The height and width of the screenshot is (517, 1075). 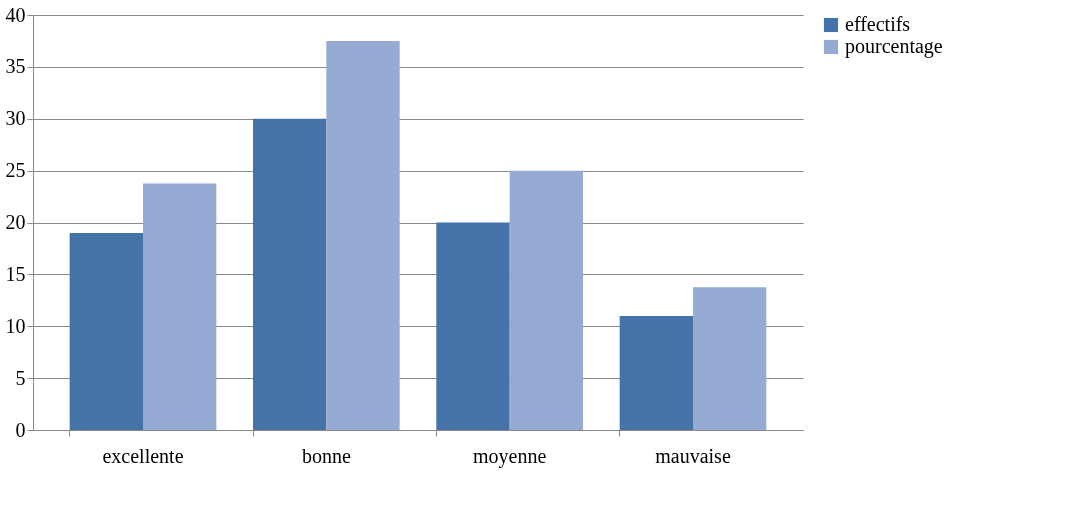 What do you see at coordinates (326, 455) in the screenshot?
I see `x-tick-label: bonne` at bounding box center [326, 455].